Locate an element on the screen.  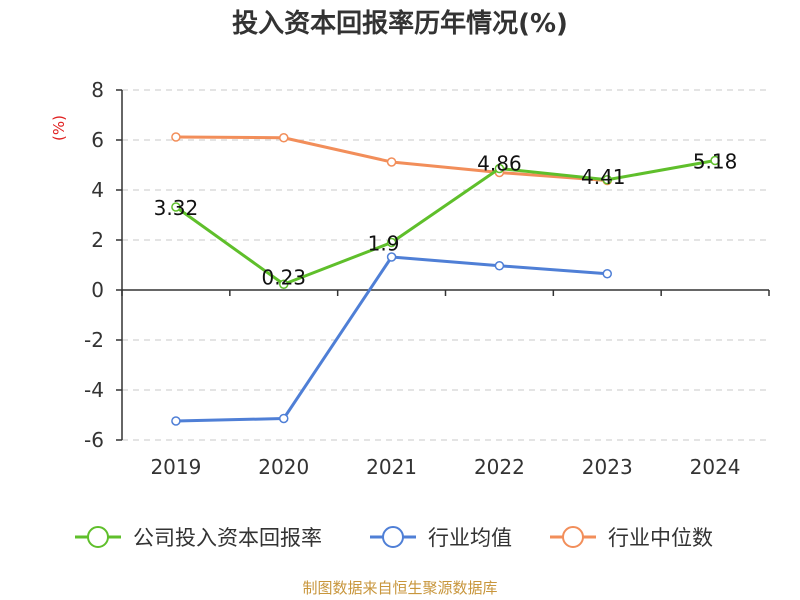
x-tick-label: 2023 is located at coordinates (607, 467).